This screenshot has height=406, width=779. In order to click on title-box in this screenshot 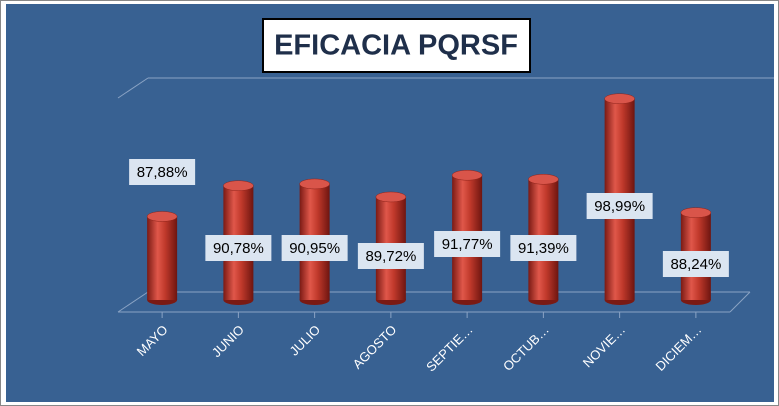, I will do `click(396, 45)`.